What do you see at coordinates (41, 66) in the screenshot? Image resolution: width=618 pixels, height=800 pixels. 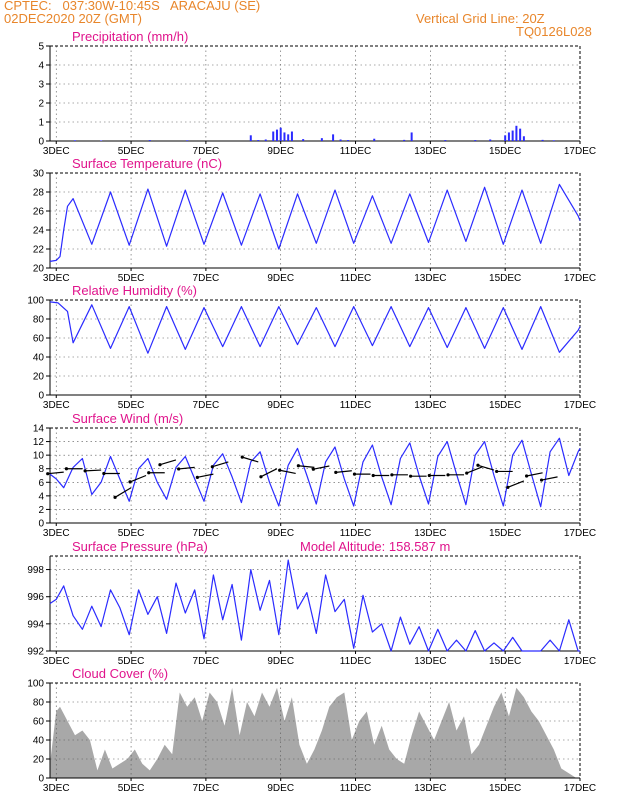 I see `y-tick-label: 4` at bounding box center [41, 66].